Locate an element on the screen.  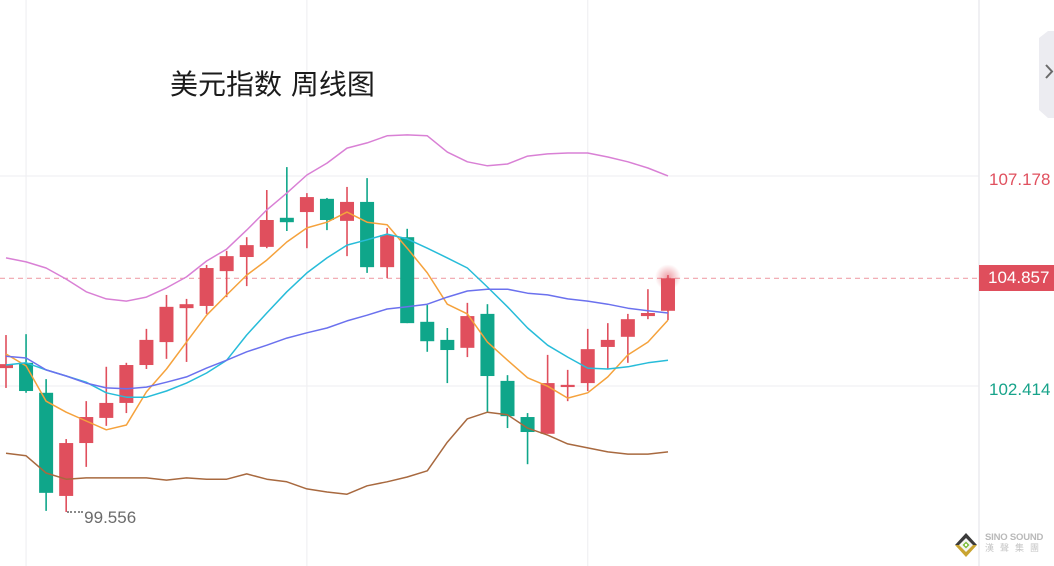
y-axis-label-upper: 107.178 is located at coordinates (1020, 179).